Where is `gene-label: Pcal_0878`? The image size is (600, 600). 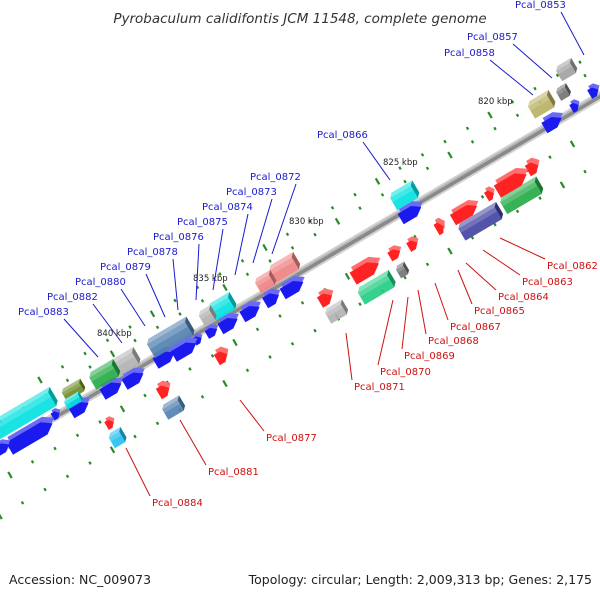 gene-label: Pcal_0878 is located at coordinates (152, 252).